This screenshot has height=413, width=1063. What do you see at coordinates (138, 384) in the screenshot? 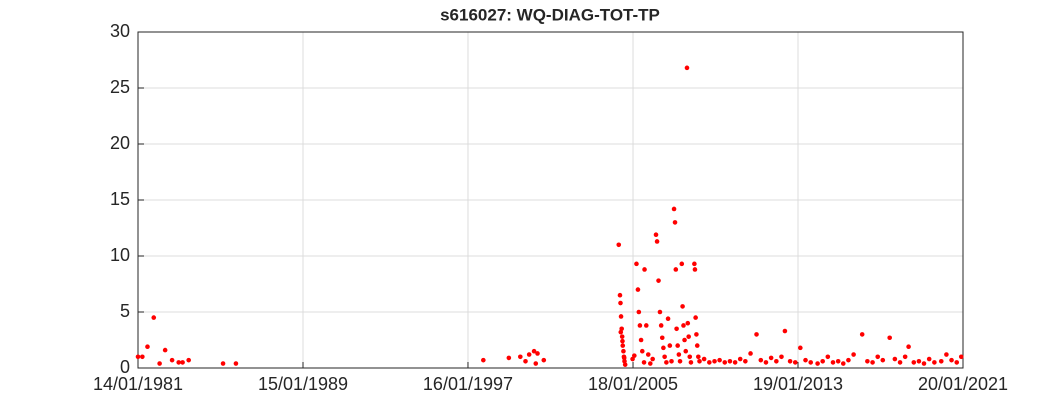
I see `x-tick-label: 14/01/1981` at bounding box center [138, 384].